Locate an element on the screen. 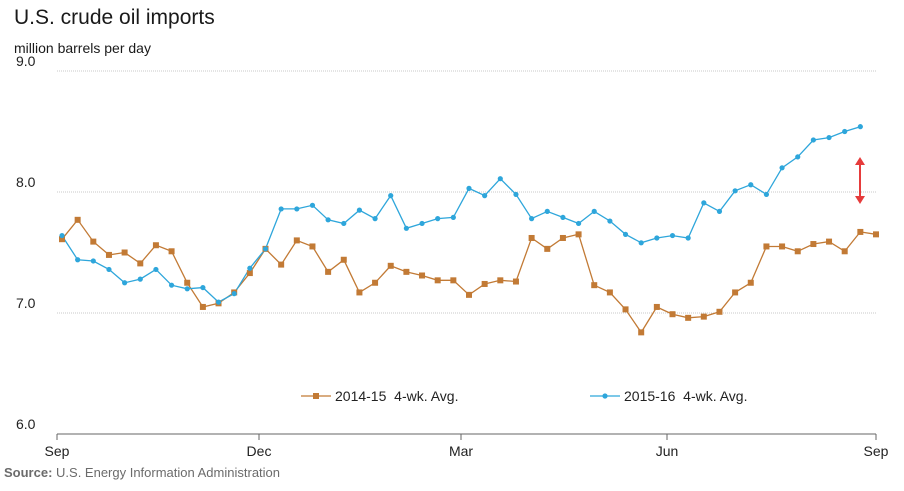 Image resolution: width=904 pixels, height=491 pixels. chart-title: U.S. crude oil imports is located at coordinates (114, 17).